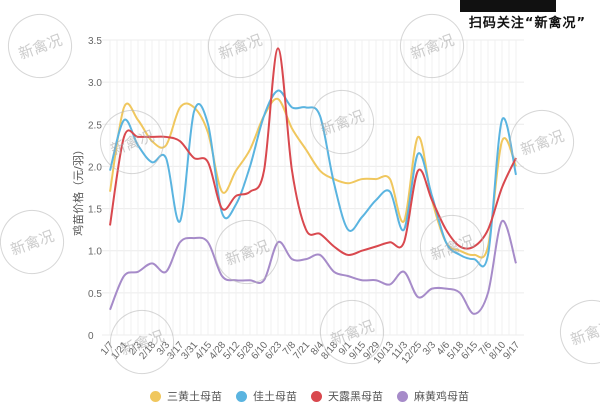  I want to click on y-tick-label: 0, so click(91, 336).